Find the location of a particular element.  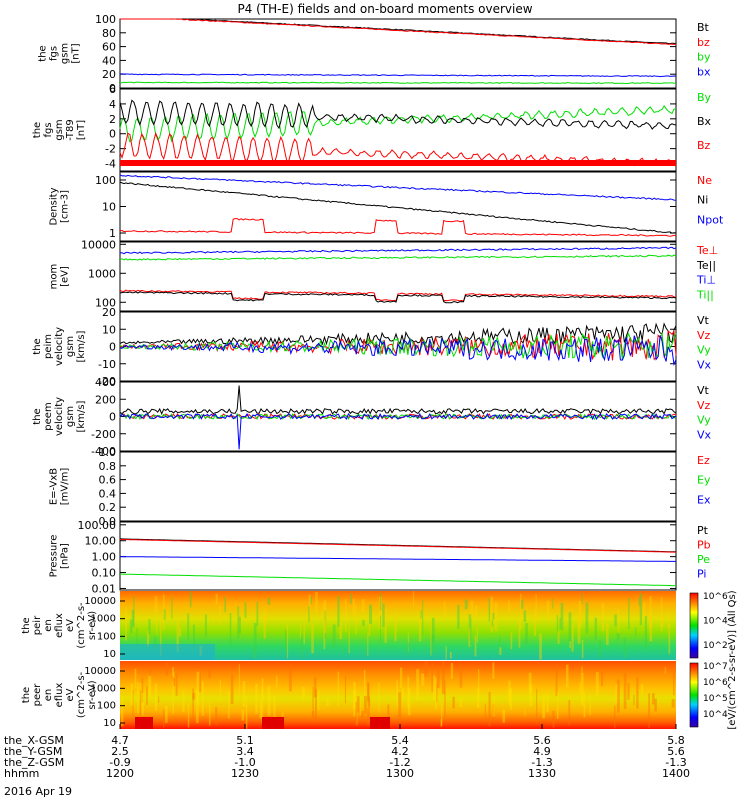

y-axis-label-line: the is located at coordinates (37, 416).